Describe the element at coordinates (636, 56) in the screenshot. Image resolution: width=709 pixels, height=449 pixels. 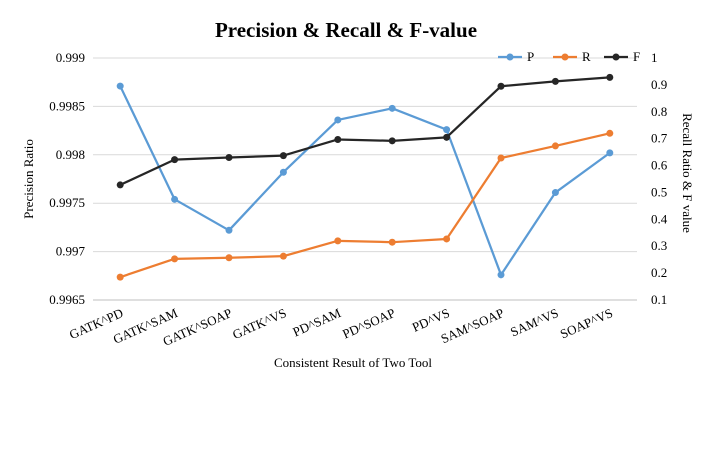
I see `legend-label-F: F` at that location.